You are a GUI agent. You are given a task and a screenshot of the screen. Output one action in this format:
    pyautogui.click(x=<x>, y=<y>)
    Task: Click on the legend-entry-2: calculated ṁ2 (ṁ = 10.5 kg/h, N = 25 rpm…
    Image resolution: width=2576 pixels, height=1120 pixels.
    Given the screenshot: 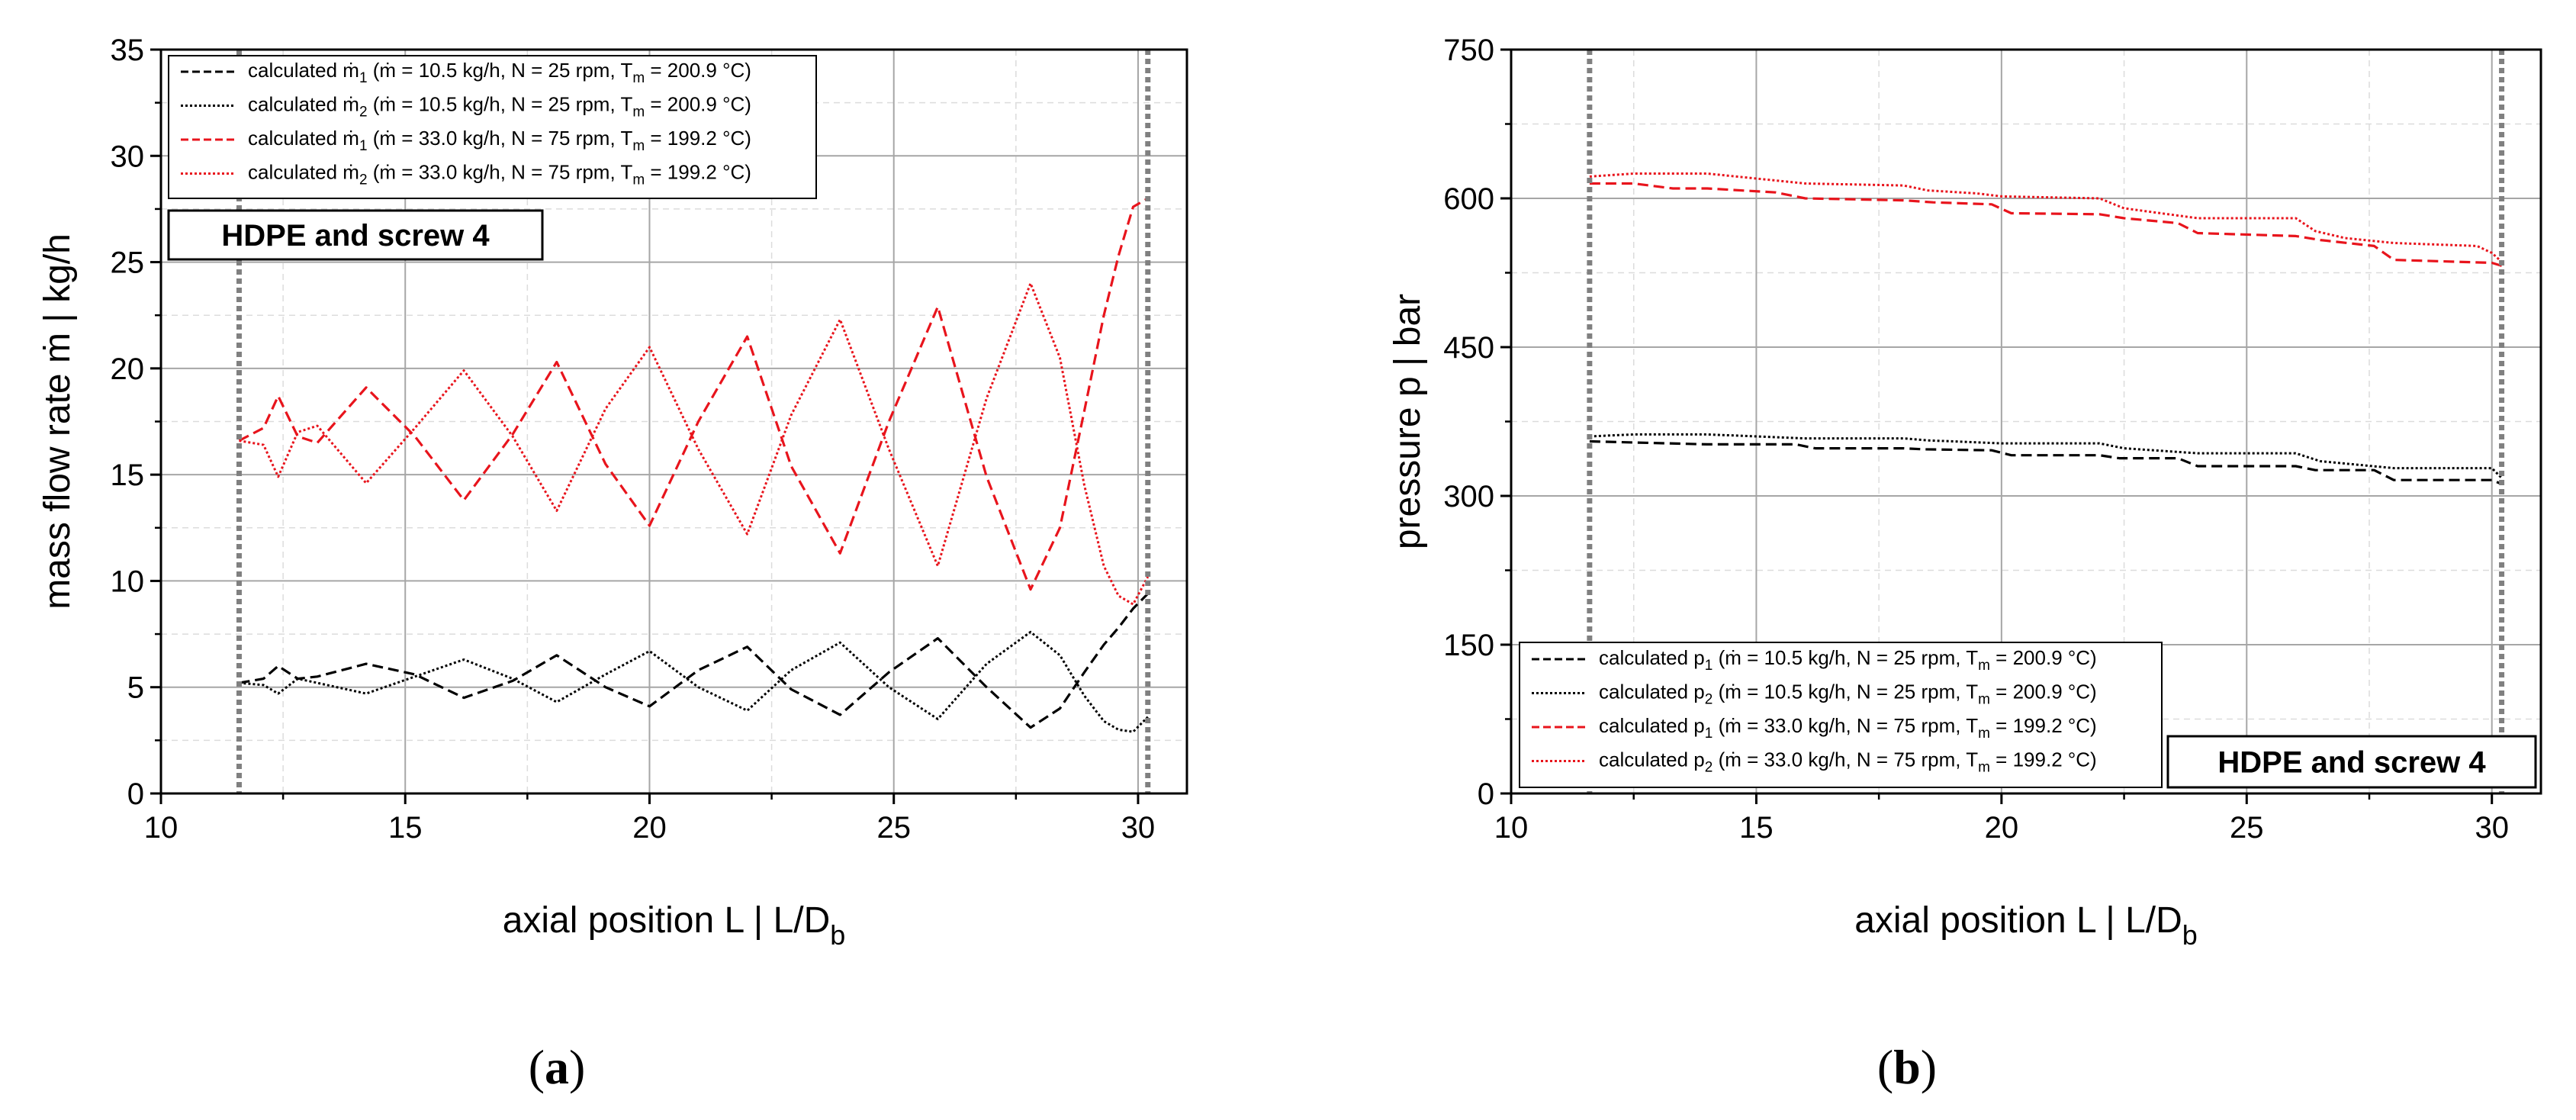 What is the action you would take?
    pyautogui.click(x=500, y=107)
    